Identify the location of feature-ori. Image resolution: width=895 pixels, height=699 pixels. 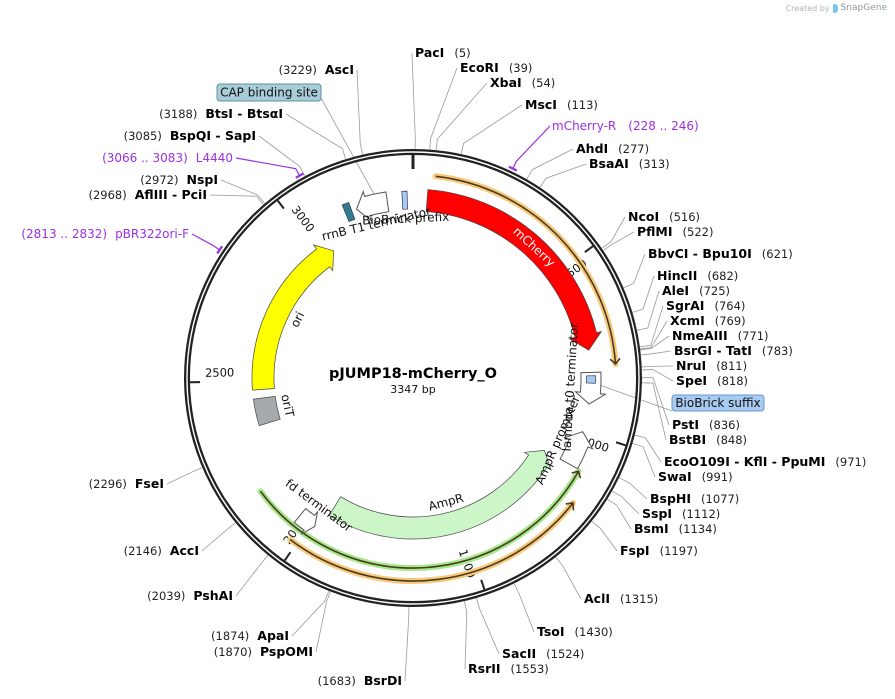
(292, 317).